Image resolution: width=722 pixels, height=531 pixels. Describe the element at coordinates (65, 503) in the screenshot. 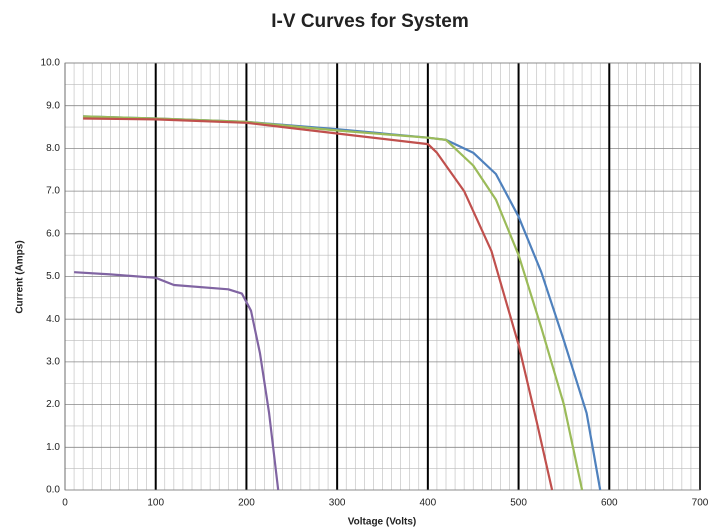

I see `x-tick-label: 0` at that location.